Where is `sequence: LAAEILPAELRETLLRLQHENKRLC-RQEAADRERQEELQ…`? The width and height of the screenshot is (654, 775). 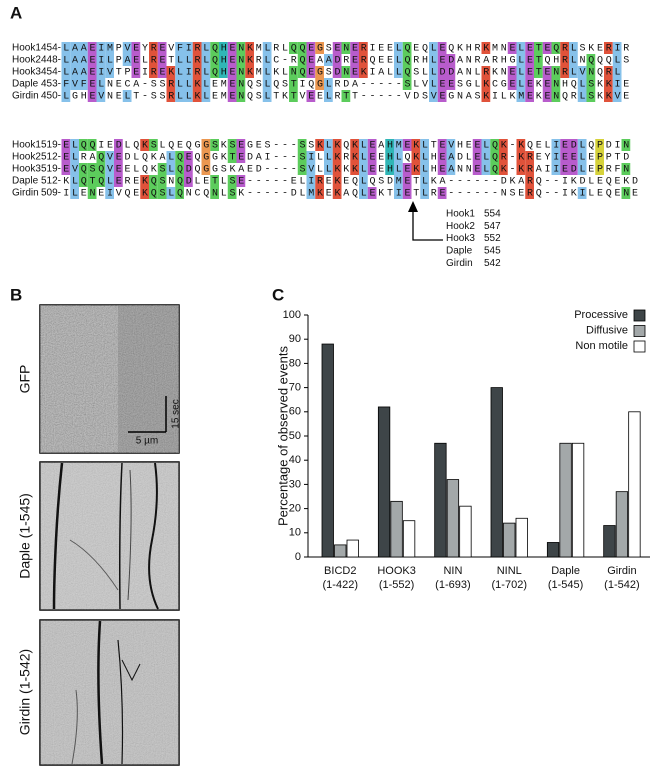 sequence: LAAEILPAELRETLLRLQHENKRLC-RQEAADRERQEELQ… is located at coordinates (347, 61).